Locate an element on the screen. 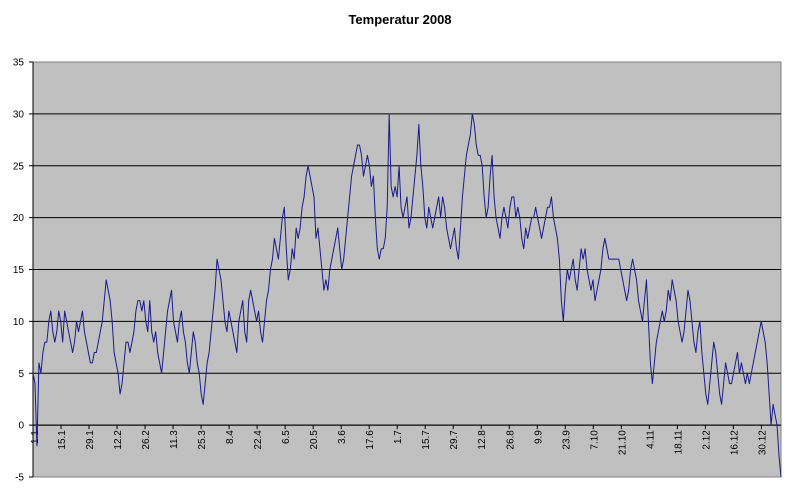  x-tick-label: 9.9 is located at coordinates (538, 437).